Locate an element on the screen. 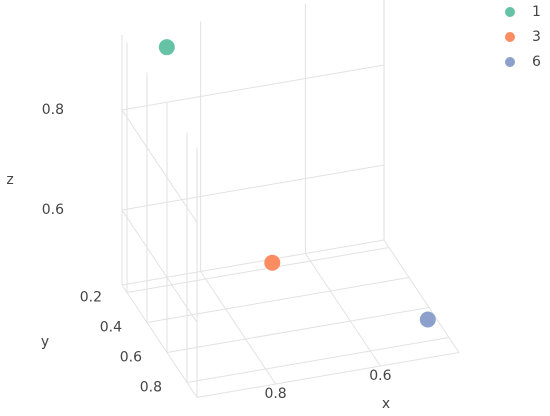 The height and width of the screenshot is (416, 550). z-axis-label: z is located at coordinates (9, 180).